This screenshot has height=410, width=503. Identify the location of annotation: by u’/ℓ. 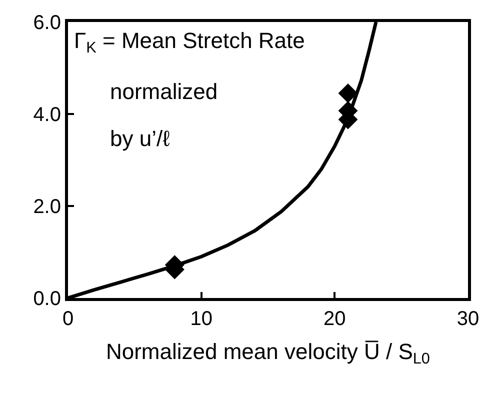
(140, 138).